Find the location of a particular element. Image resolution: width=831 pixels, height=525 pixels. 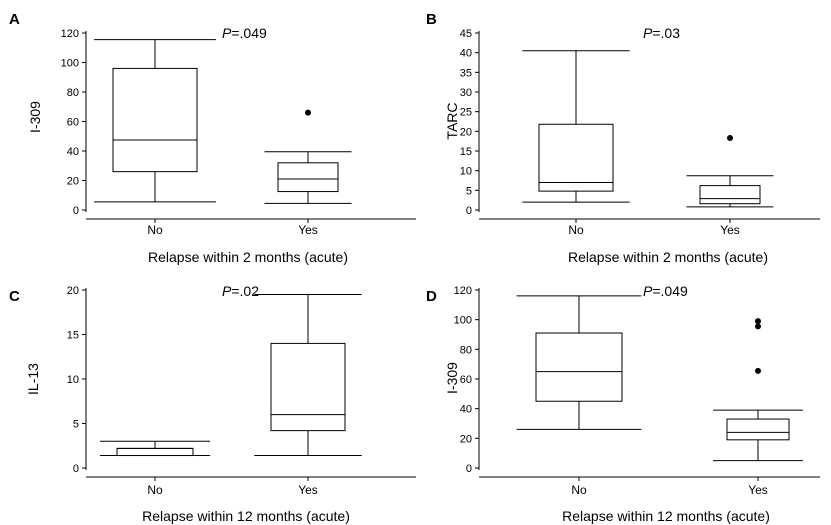

p-value-annotation: P=.03 is located at coordinates (661, 33).